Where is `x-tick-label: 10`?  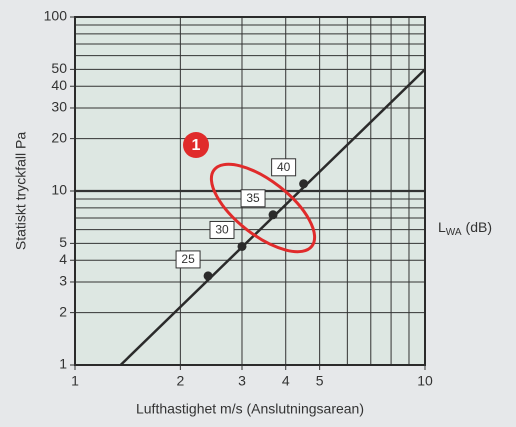 x-tick-label: 10 is located at coordinates (425, 381).